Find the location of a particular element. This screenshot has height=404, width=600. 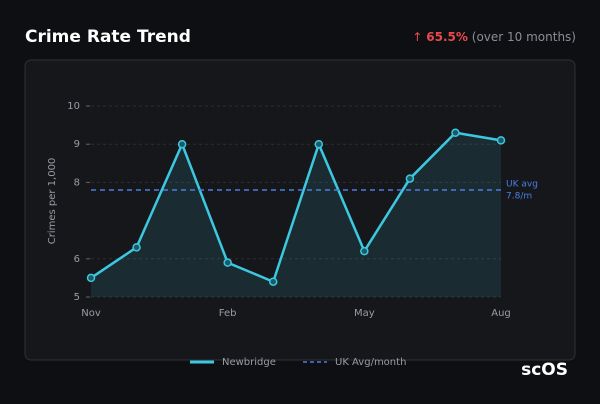

legend-label: UK Avg/month is located at coordinates (370, 362).